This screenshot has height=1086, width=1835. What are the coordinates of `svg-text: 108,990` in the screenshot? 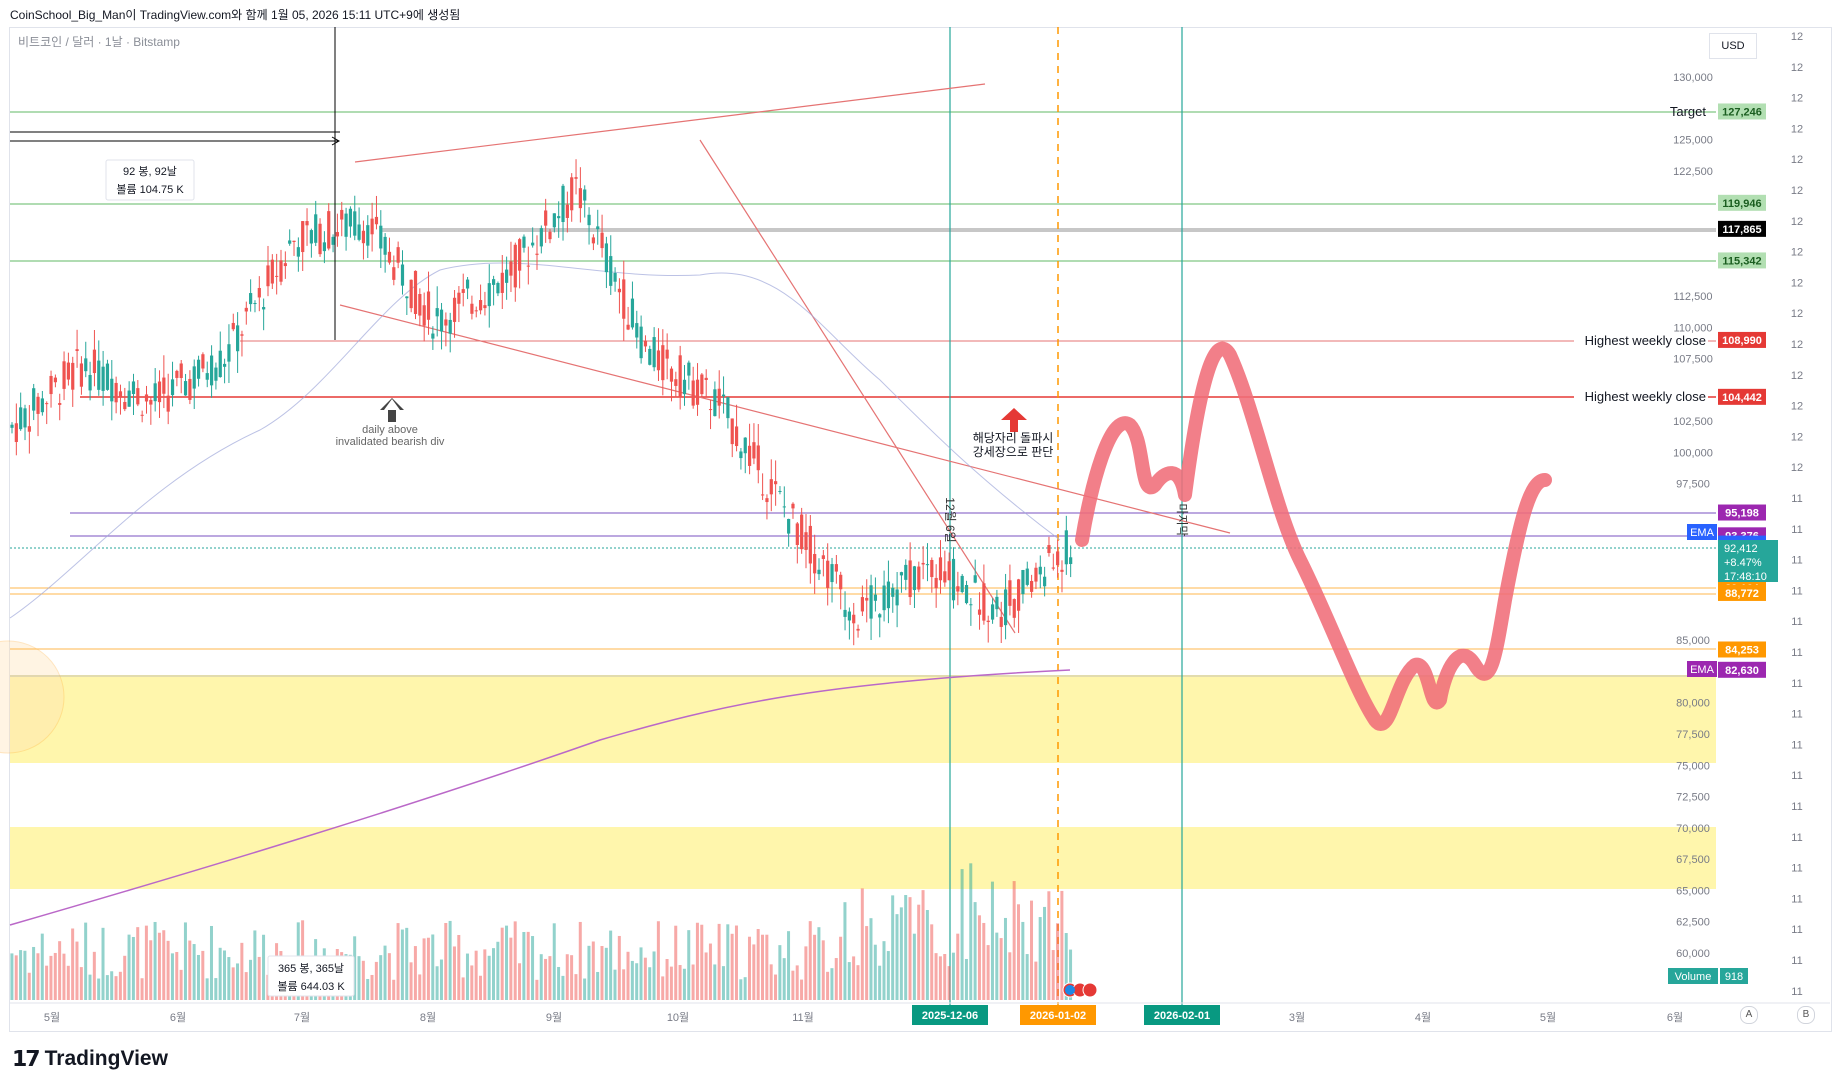 It's located at (1742, 341).